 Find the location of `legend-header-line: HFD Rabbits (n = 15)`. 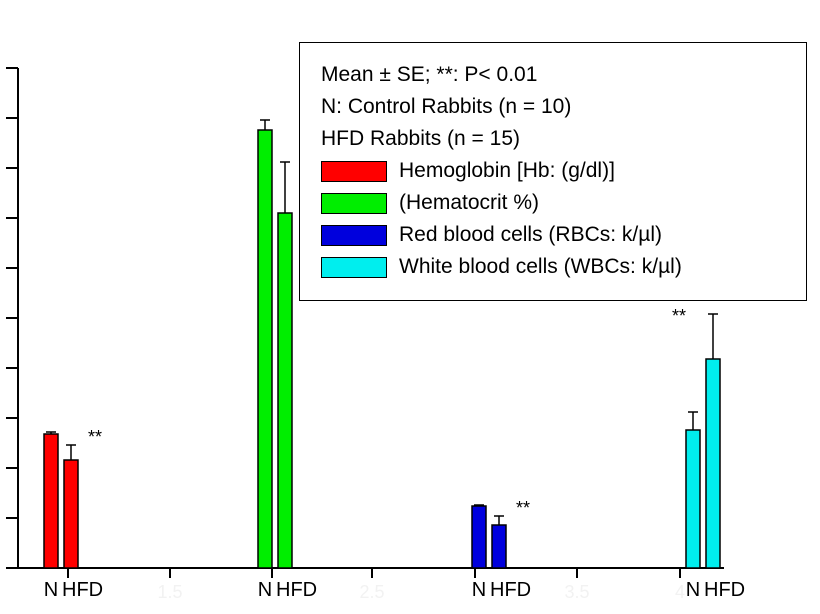

legend-header-line: HFD Rabbits (n = 15) is located at coordinates (420, 138).